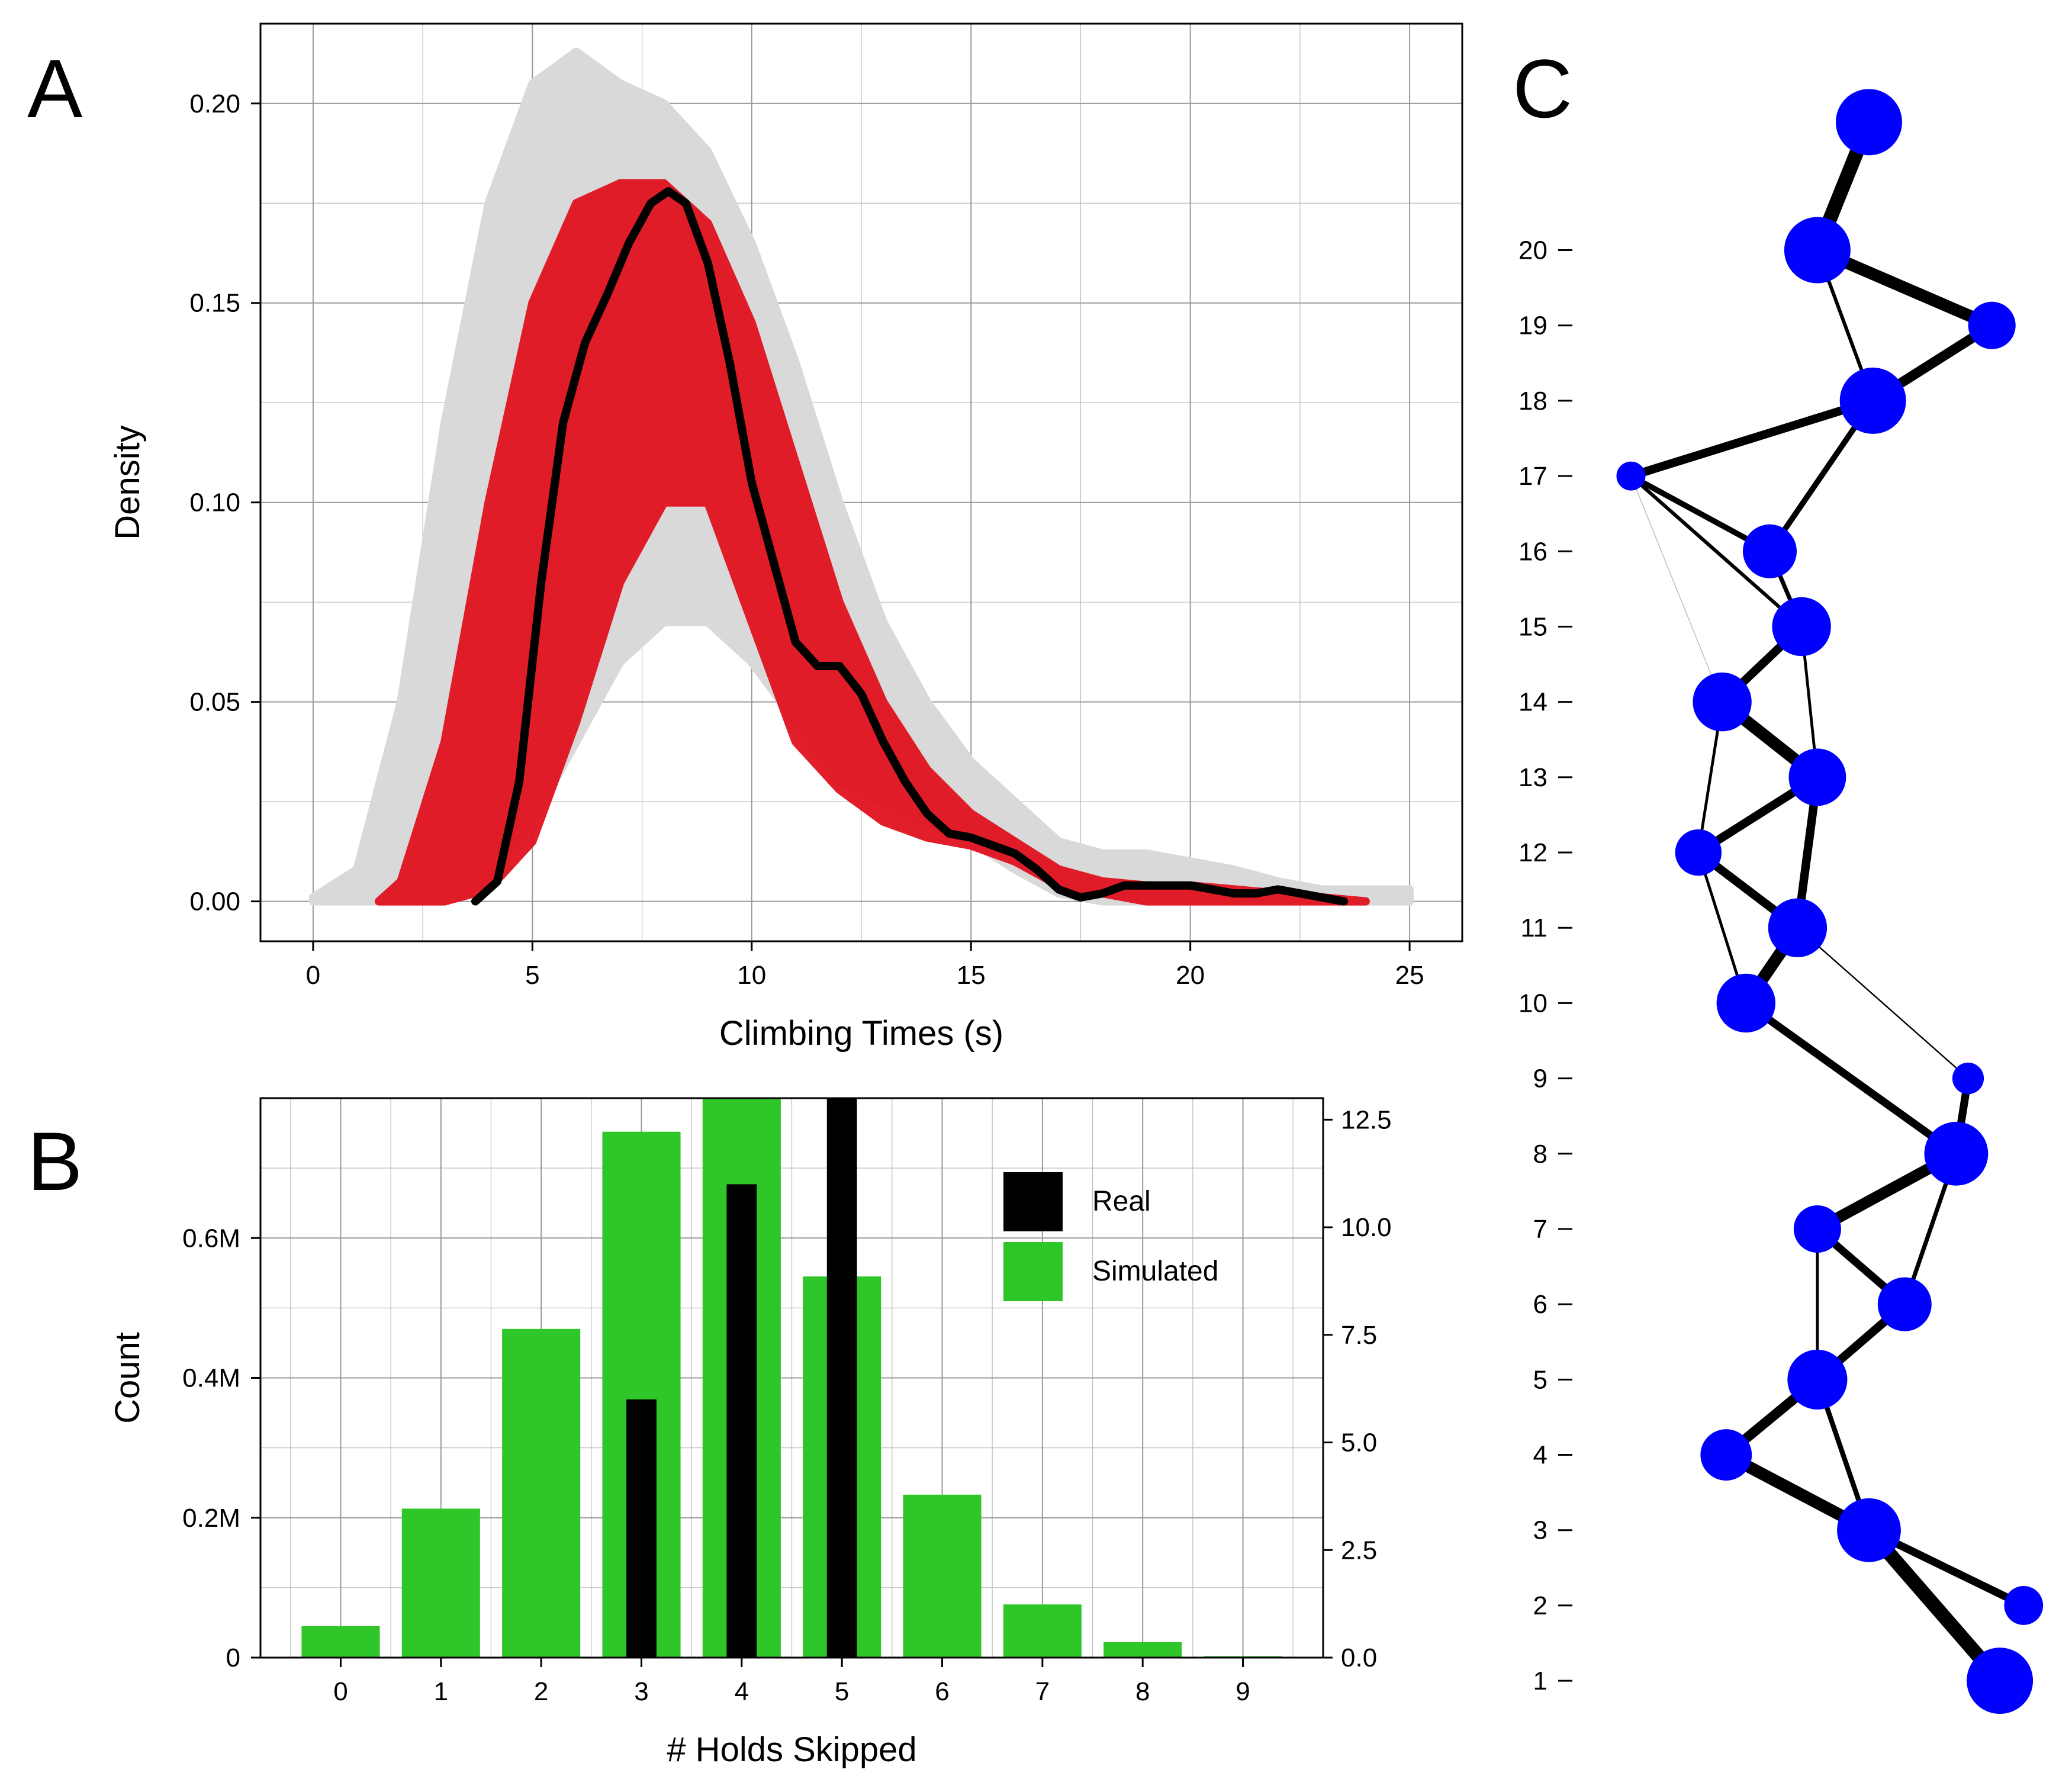 The image size is (2072, 1776). Describe the element at coordinates (971, 975) in the screenshot. I see `density-x-tick-label: 15` at that location.